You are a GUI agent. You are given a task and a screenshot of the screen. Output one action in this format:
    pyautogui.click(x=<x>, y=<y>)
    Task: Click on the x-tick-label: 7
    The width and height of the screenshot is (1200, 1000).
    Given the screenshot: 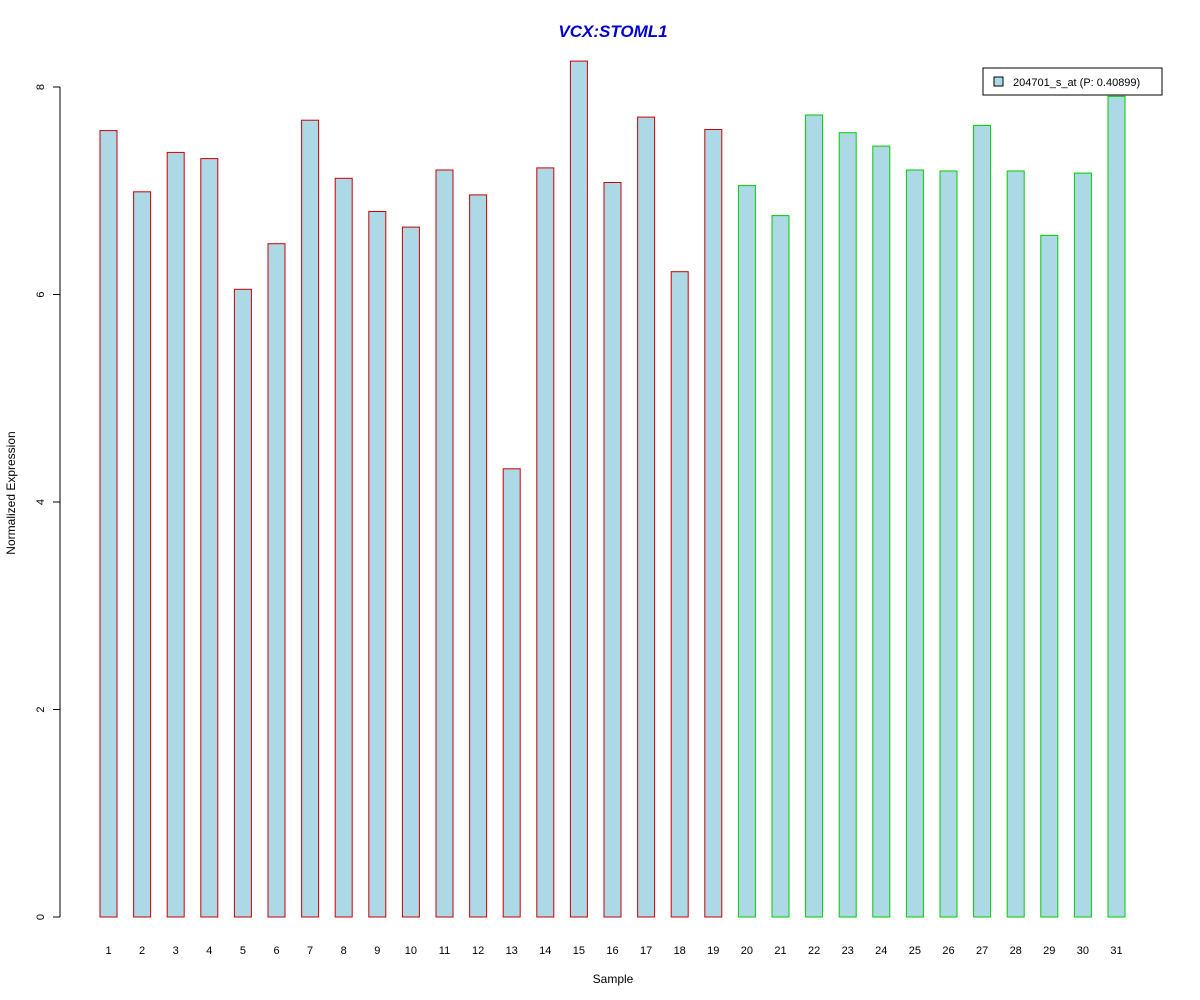 What is the action you would take?
    pyautogui.click(x=310, y=951)
    